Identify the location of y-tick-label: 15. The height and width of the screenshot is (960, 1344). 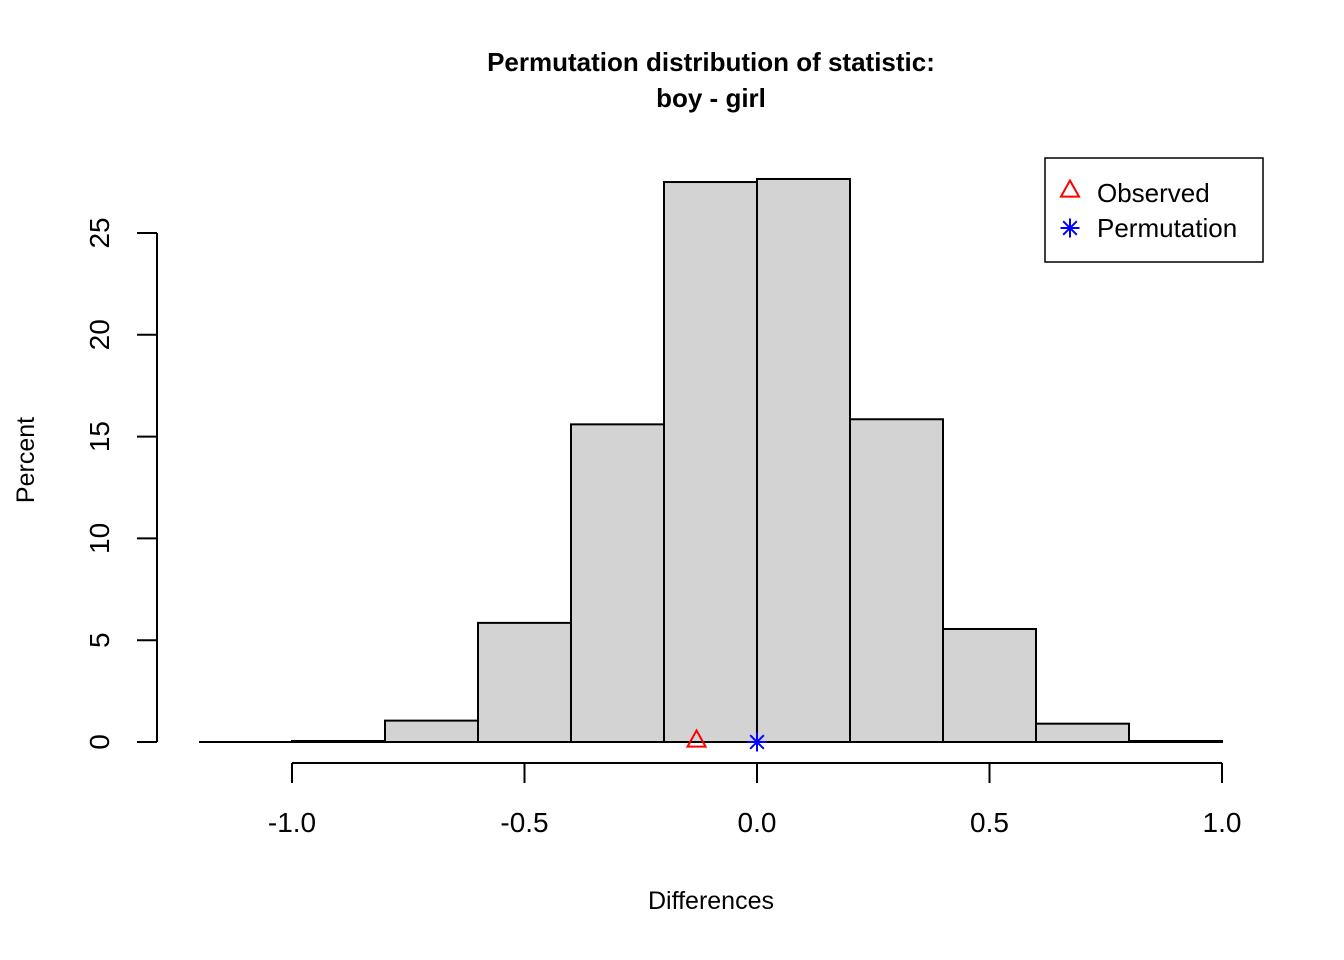
(99, 436).